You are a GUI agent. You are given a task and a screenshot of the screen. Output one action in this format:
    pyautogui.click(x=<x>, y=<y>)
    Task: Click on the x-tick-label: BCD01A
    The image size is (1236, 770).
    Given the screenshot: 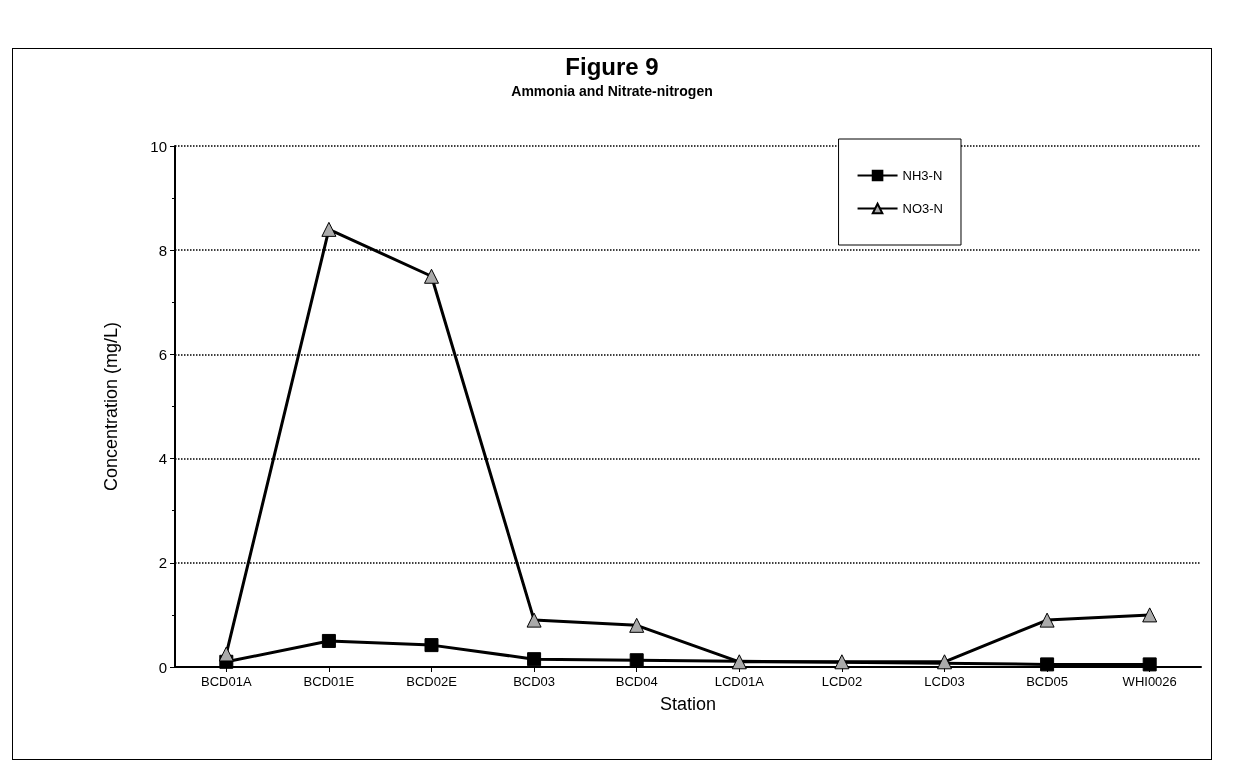 What is the action you would take?
    pyautogui.click(x=226, y=681)
    